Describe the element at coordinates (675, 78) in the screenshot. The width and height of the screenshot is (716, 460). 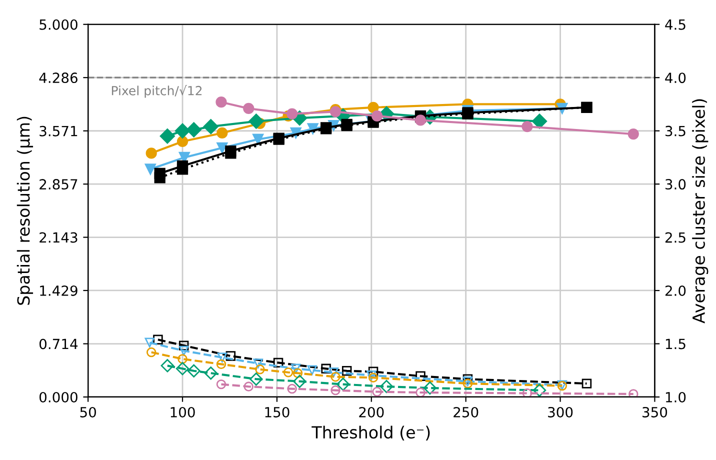
I see `y2-tick-label: 4.0` at that location.